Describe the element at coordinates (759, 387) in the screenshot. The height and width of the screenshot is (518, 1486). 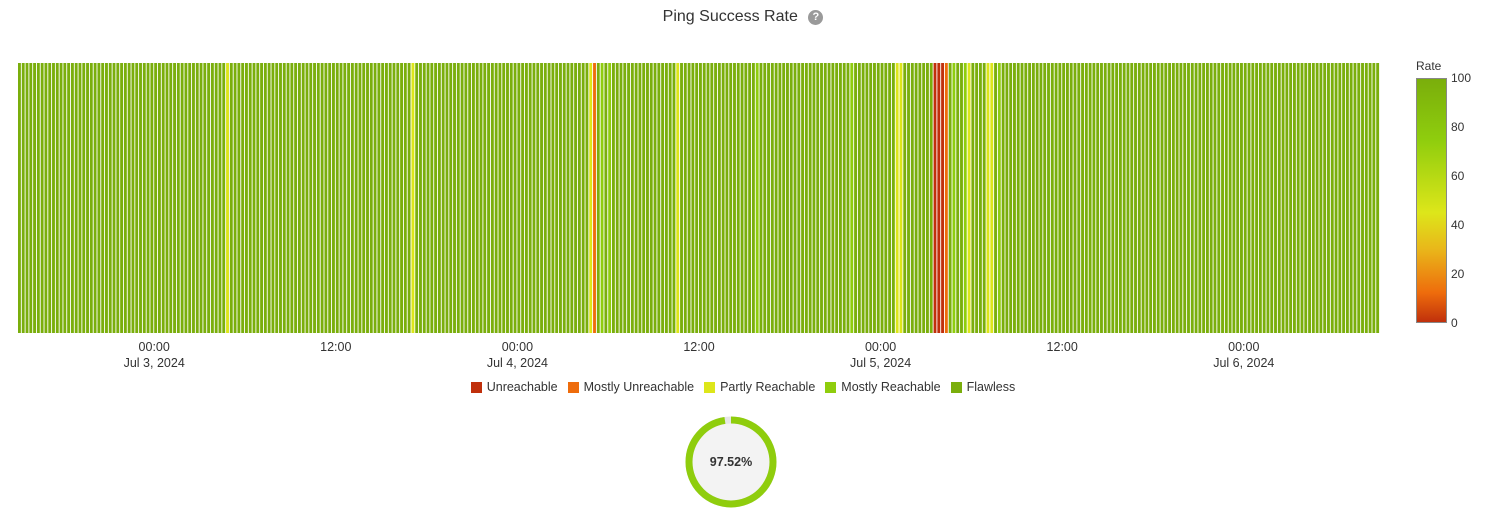
I see `legend-item: Partly Reachable` at that location.